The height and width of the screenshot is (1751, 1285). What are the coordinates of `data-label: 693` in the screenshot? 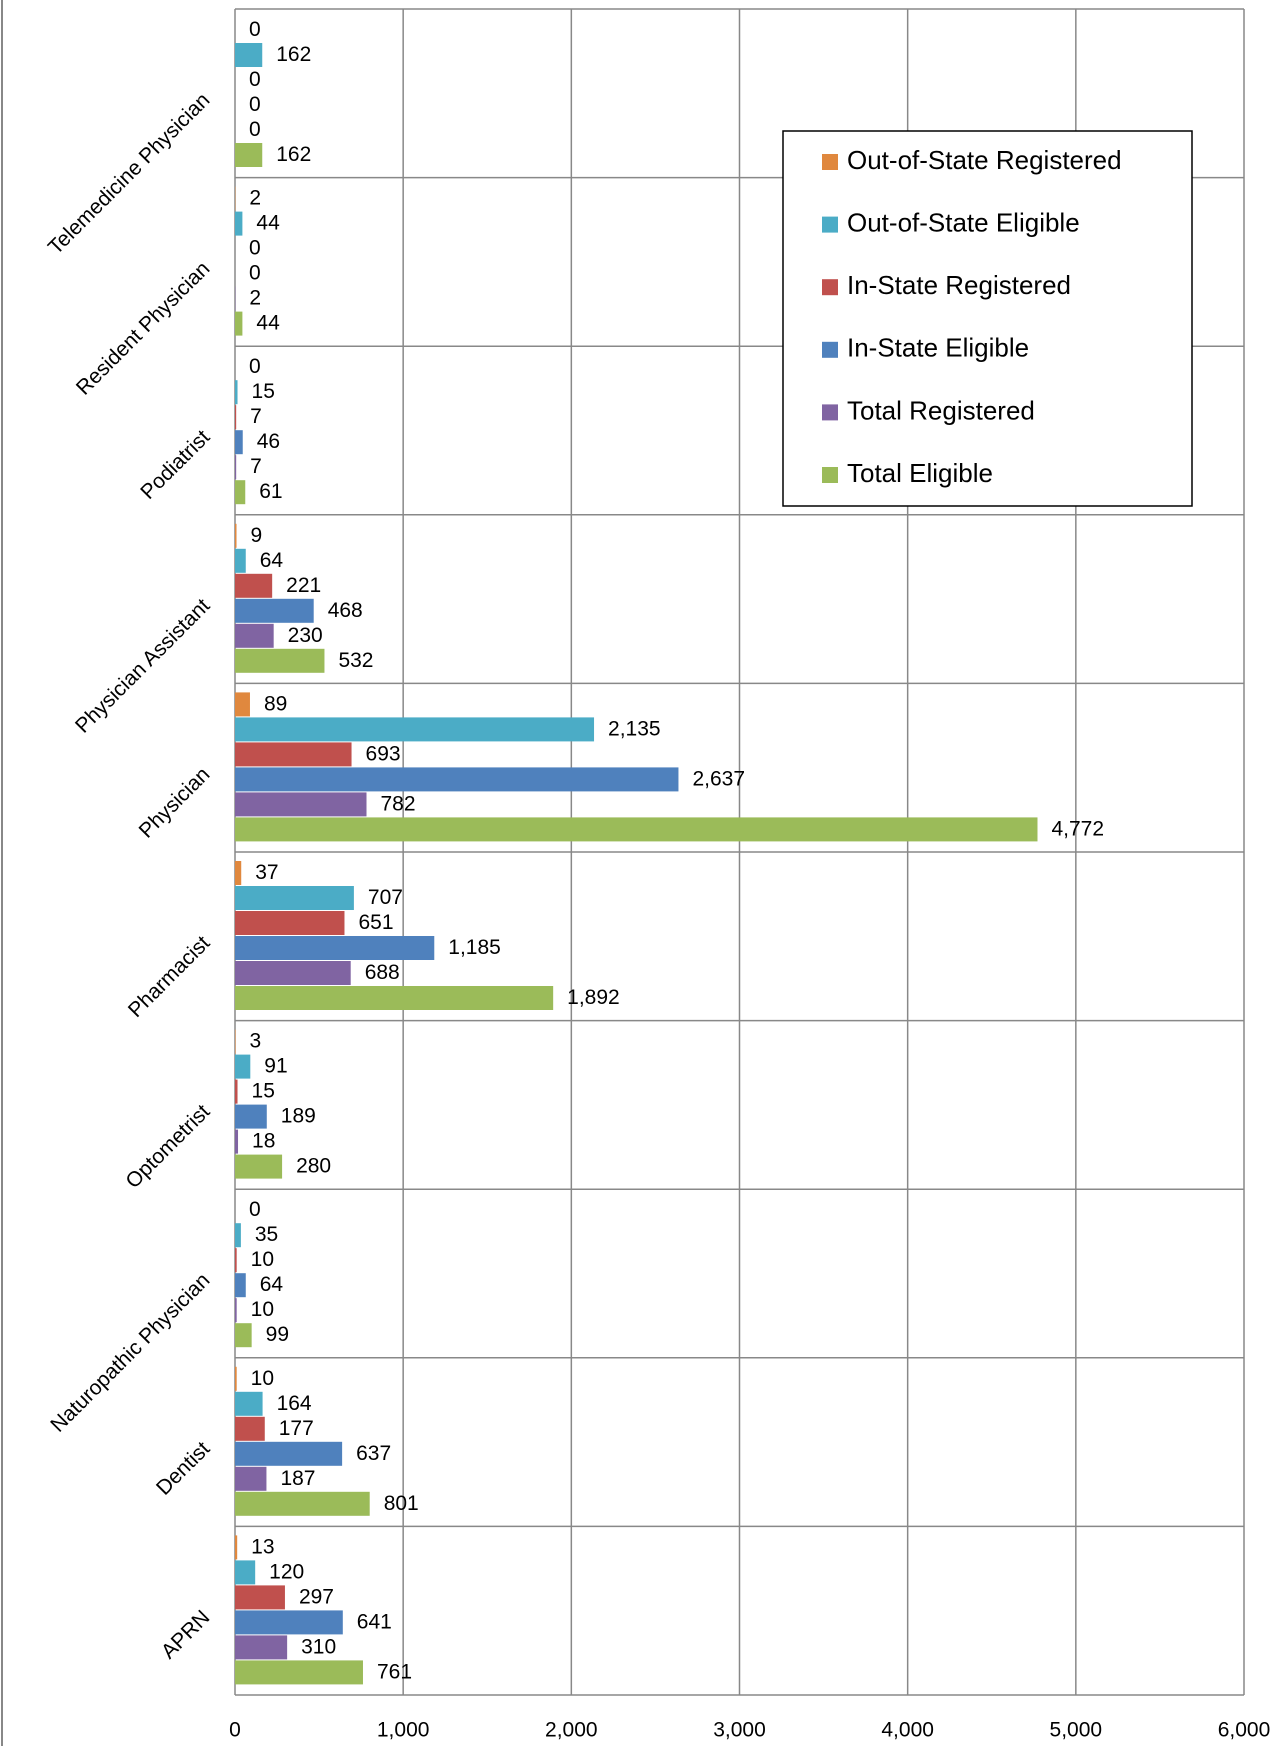 It's located at (383, 753).